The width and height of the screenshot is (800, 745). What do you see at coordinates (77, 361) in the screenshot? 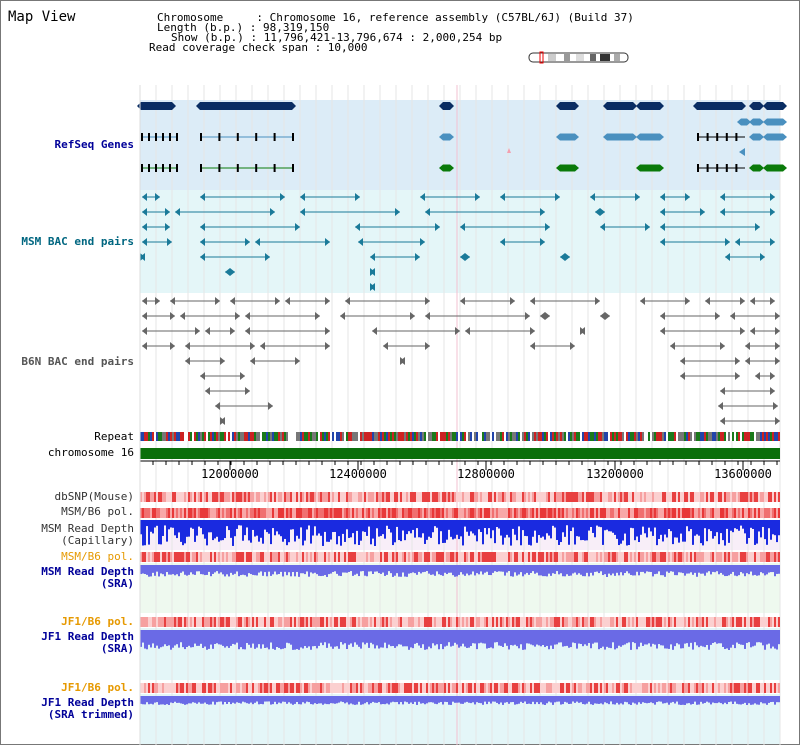
I see `track-label-b6n-bac: B6N BAC end pairs` at bounding box center [77, 361].